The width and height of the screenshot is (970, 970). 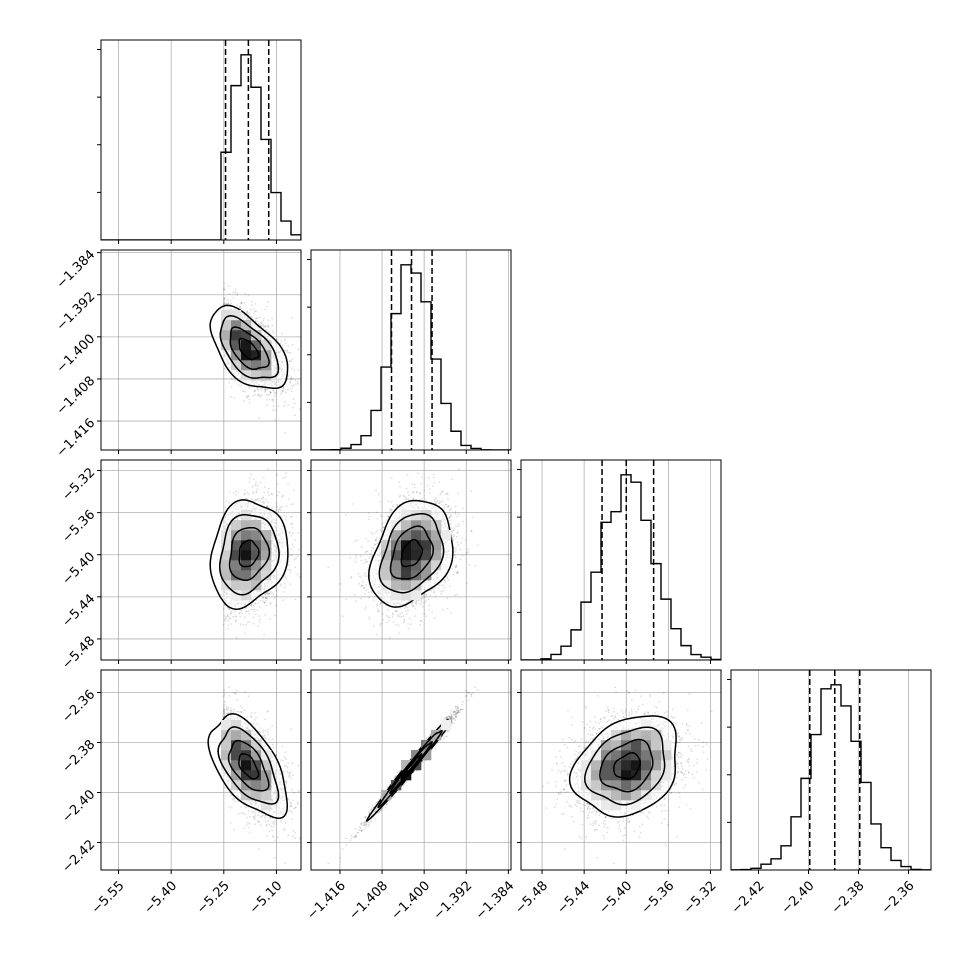 I want to click on panel-frame, so click(x=621, y=560).